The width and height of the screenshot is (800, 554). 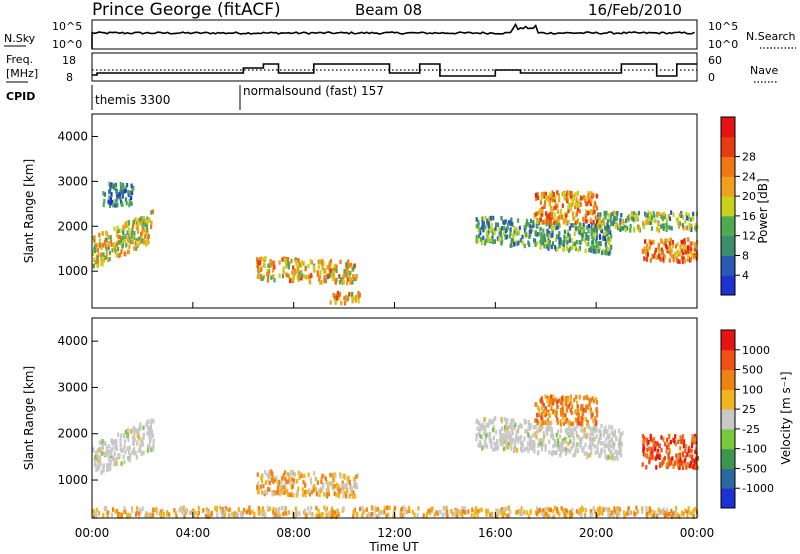 What do you see at coordinates (72, 387) in the screenshot?
I see `y-tick-label: 3000` at bounding box center [72, 387].